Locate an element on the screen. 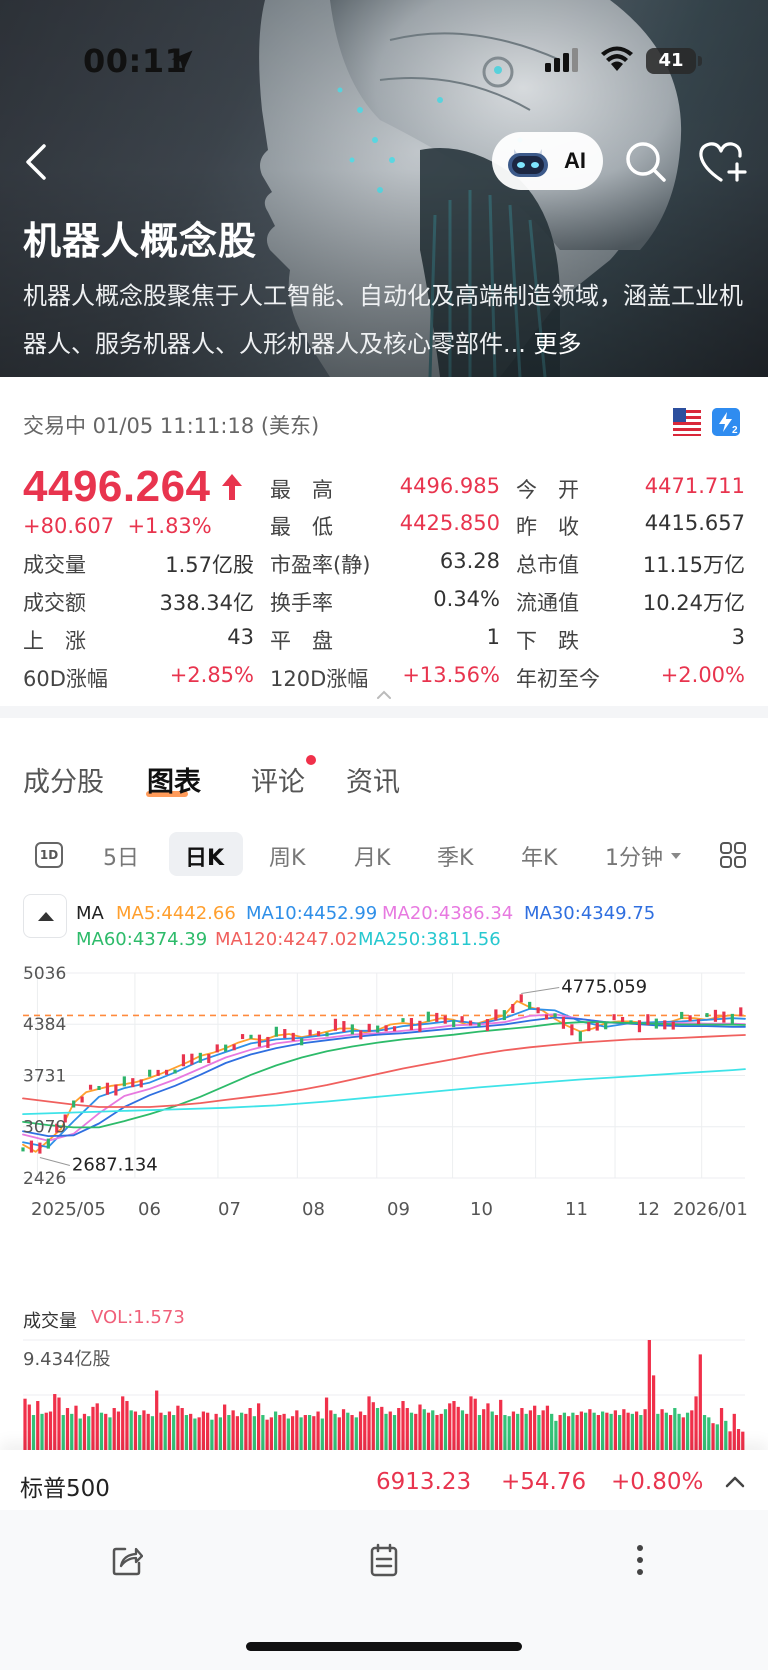 The image size is (768, 1670). ma-line-ma5 is located at coordinates (384, 1076).